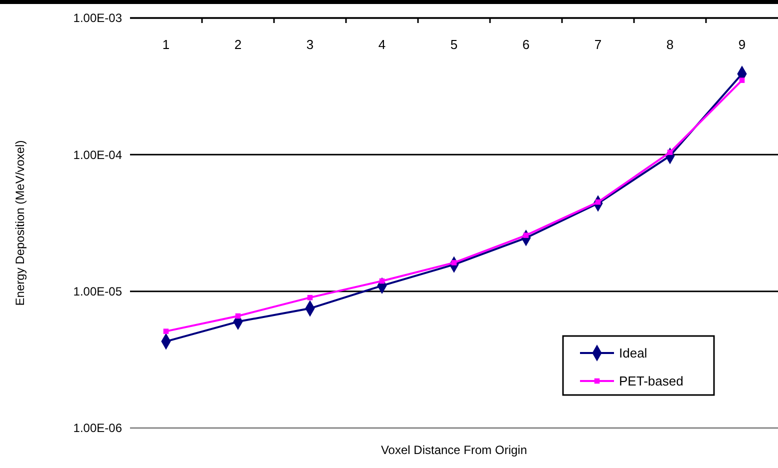  What do you see at coordinates (742, 44) in the screenshot?
I see `x-tick-label: 9` at bounding box center [742, 44].